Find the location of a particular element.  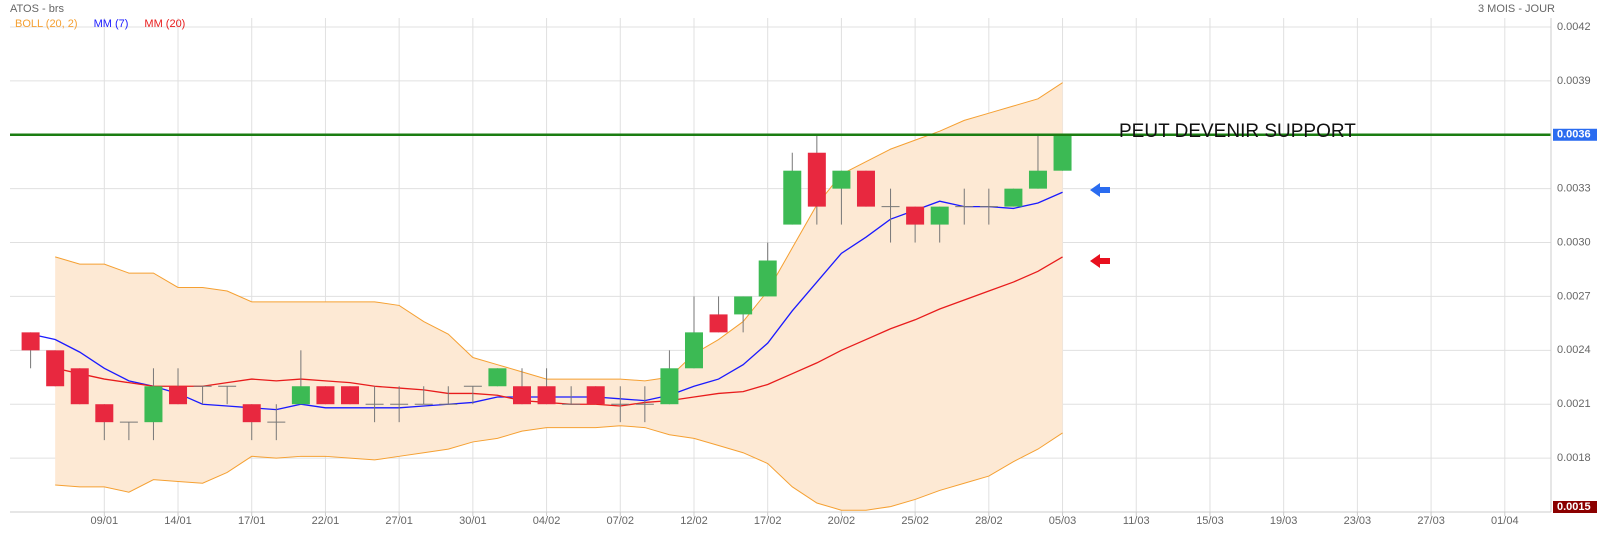

x-tick-label: 17/01 is located at coordinates (252, 521).